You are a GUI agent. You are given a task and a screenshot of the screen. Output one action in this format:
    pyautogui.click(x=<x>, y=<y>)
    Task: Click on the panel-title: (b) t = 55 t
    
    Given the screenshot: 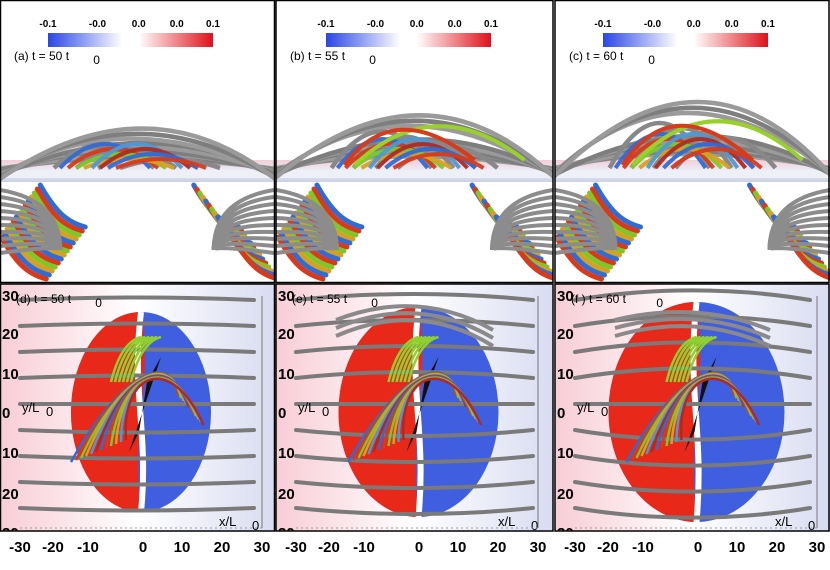 What is the action you would take?
    pyautogui.click(x=318, y=56)
    